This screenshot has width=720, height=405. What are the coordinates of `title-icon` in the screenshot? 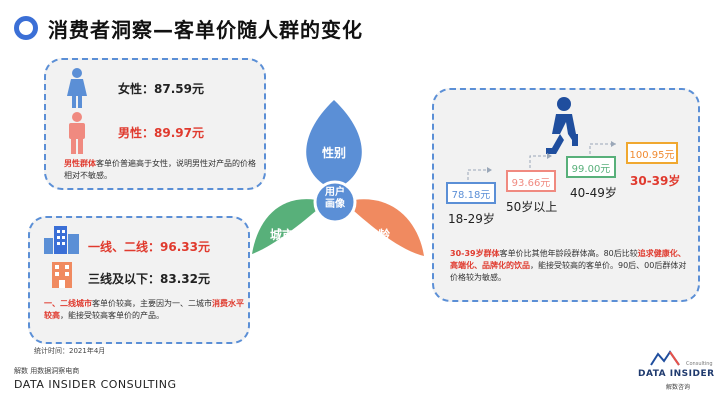 It's located at (26, 28).